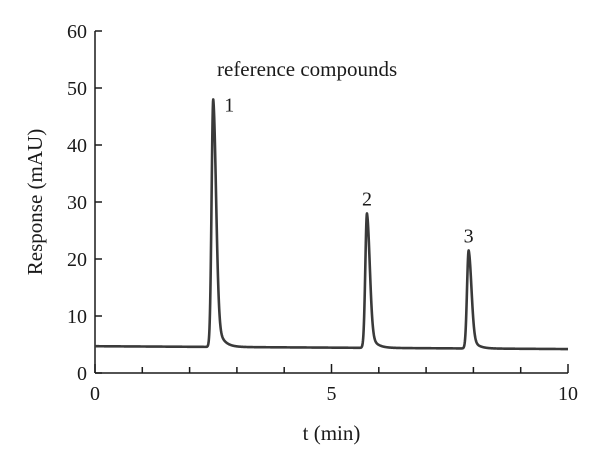 This screenshot has width=600, height=464. What do you see at coordinates (367, 199) in the screenshot?
I see `peak-label-2: 2` at bounding box center [367, 199].